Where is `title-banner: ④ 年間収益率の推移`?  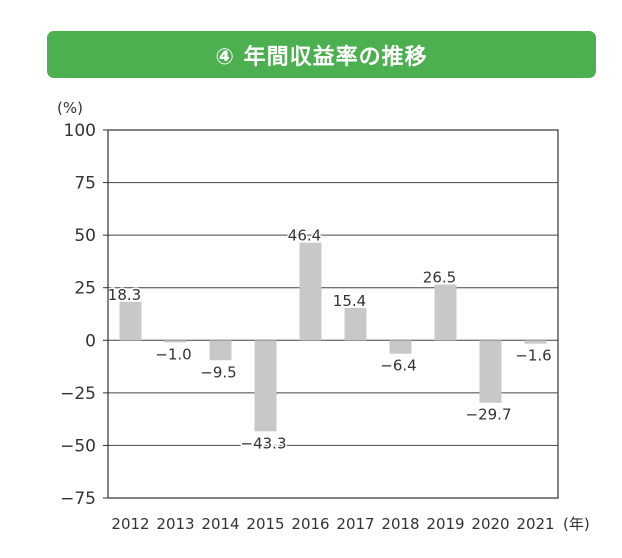
title-banner: ④ 年間収益率の推移 is located at coordinates (321, 54).